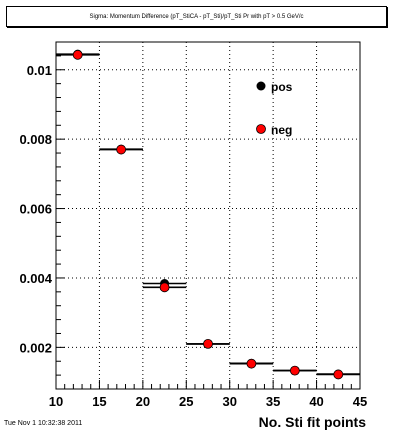 The image size is (400, 433). I want to click on x-tick-label: 30, so click(229, 401).